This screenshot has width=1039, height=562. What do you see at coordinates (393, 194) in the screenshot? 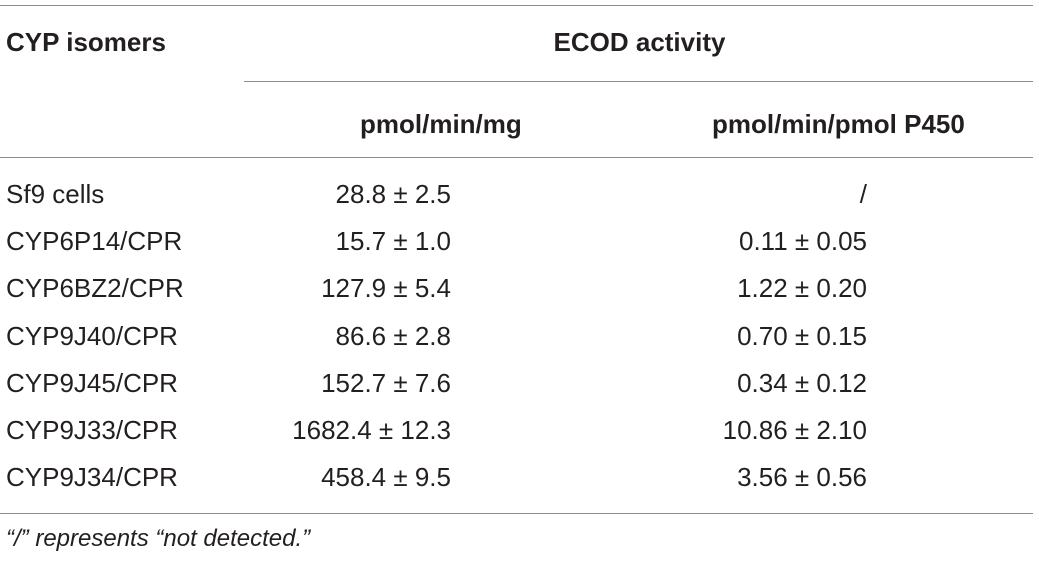
I see `table-cell-pmol-min-mg: 28.8 ± 2.5` at bounding box center [393, 194].